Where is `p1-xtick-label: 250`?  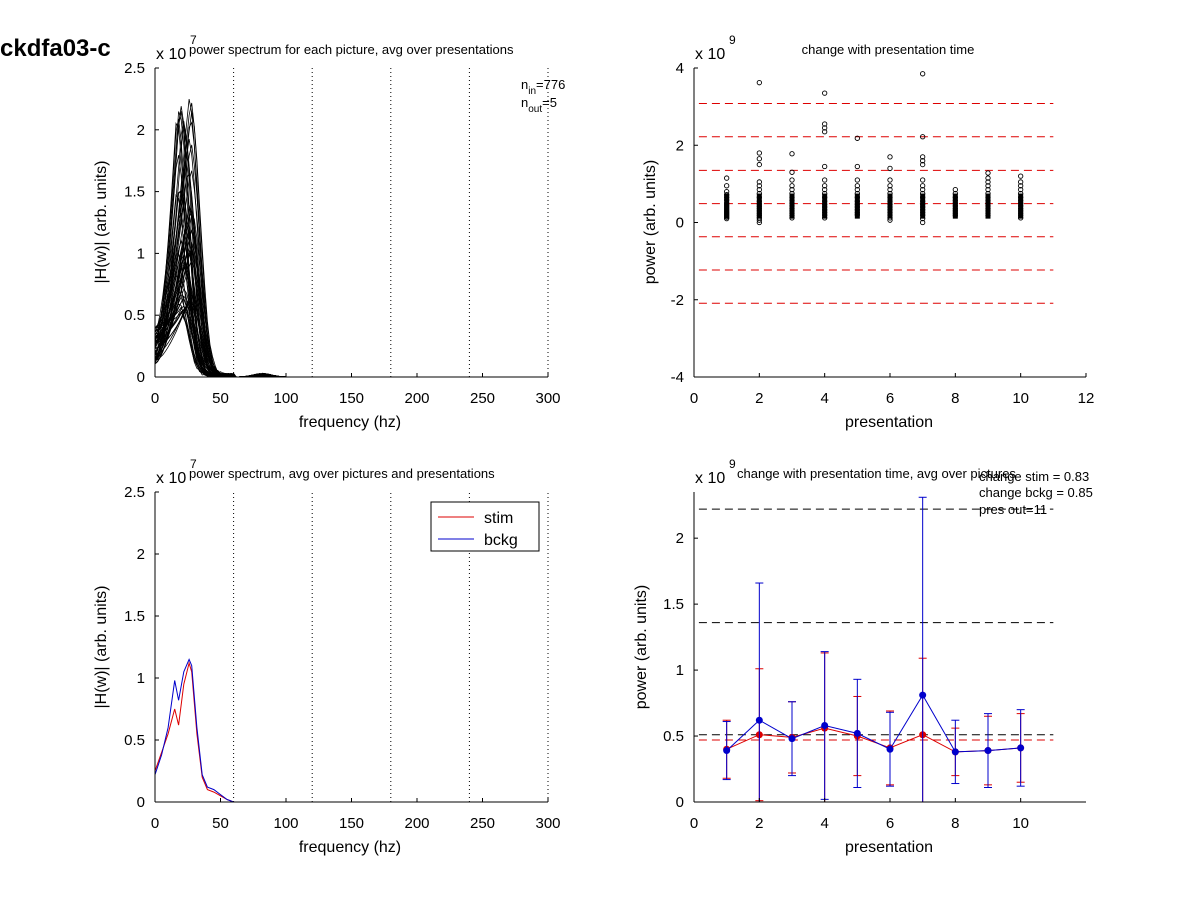 p1-xtick-label: 250 is located at coordinates (482, 398).